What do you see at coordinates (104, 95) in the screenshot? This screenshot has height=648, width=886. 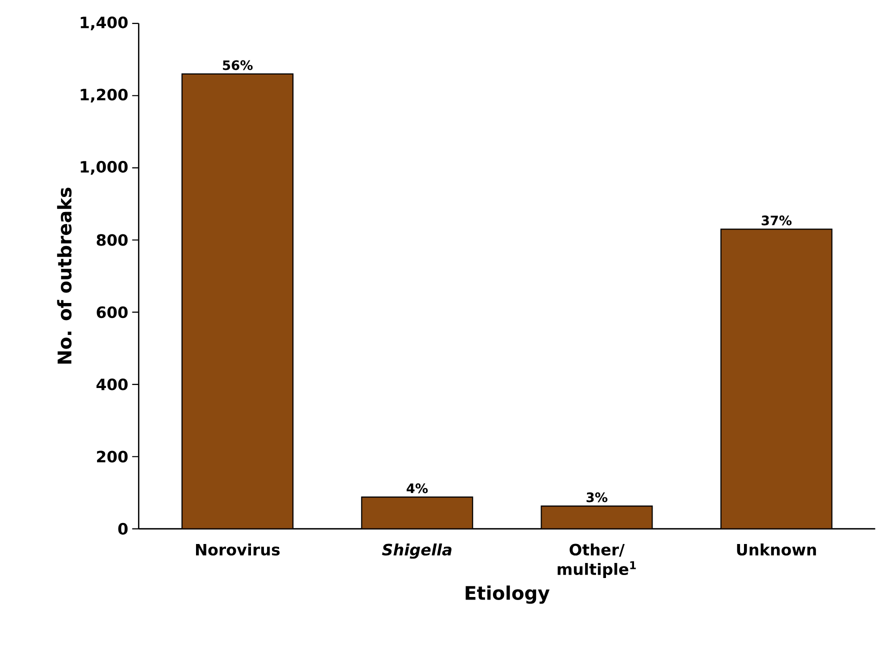 I see `y-tick-label: 1,200` at bounding box center [104, 95].